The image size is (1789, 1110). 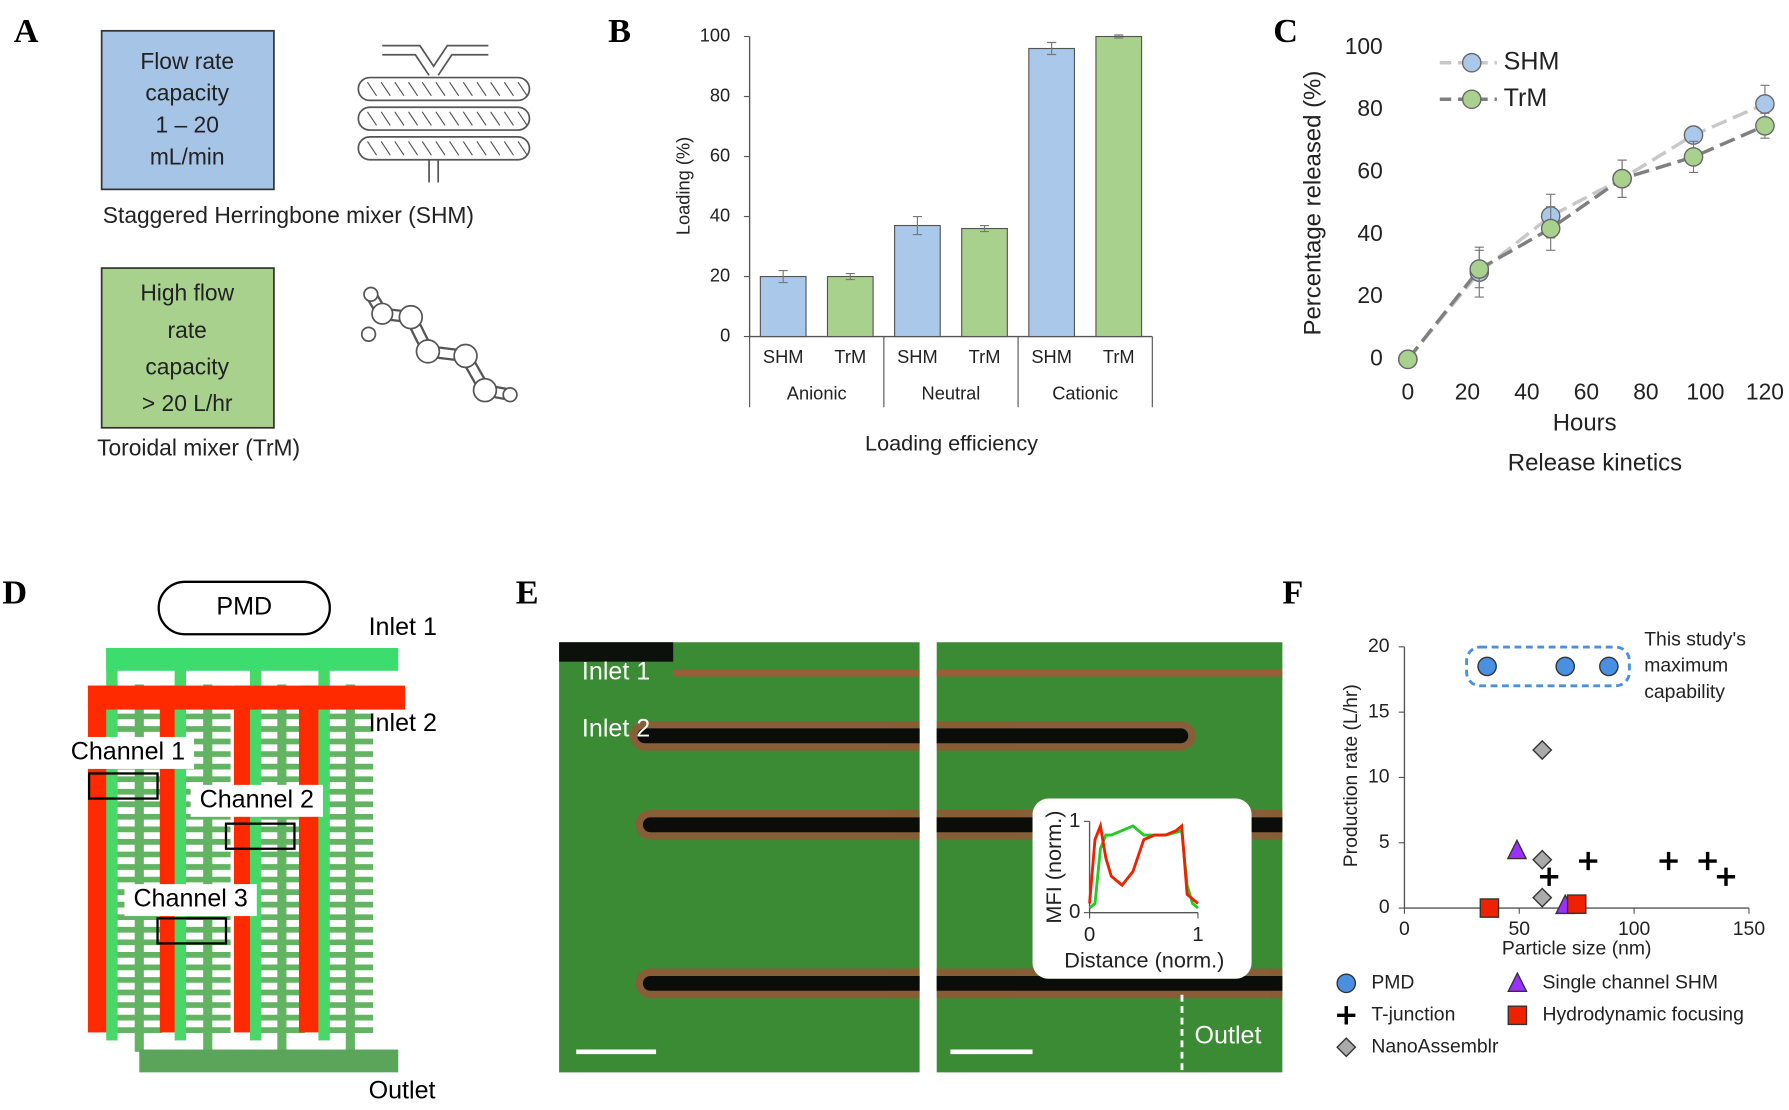 I want to click on x-tick-label: TrM, so click(x=850, y=356).